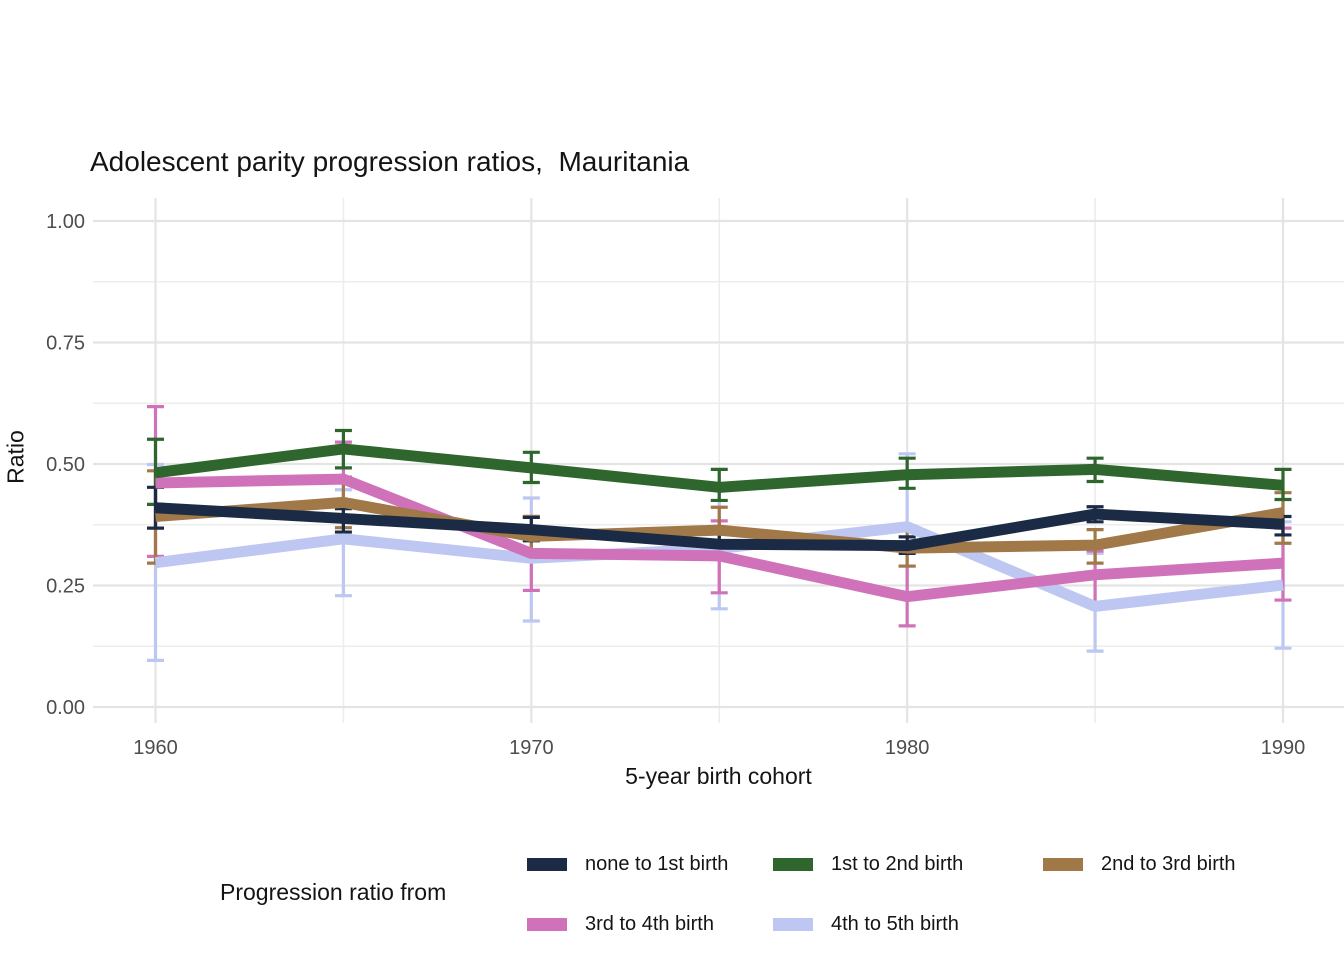 Image resolution: width=1344 pixels, height=960 pixels. I want to click on legend-item: 1st to 2nd birth, so click(908, 864).